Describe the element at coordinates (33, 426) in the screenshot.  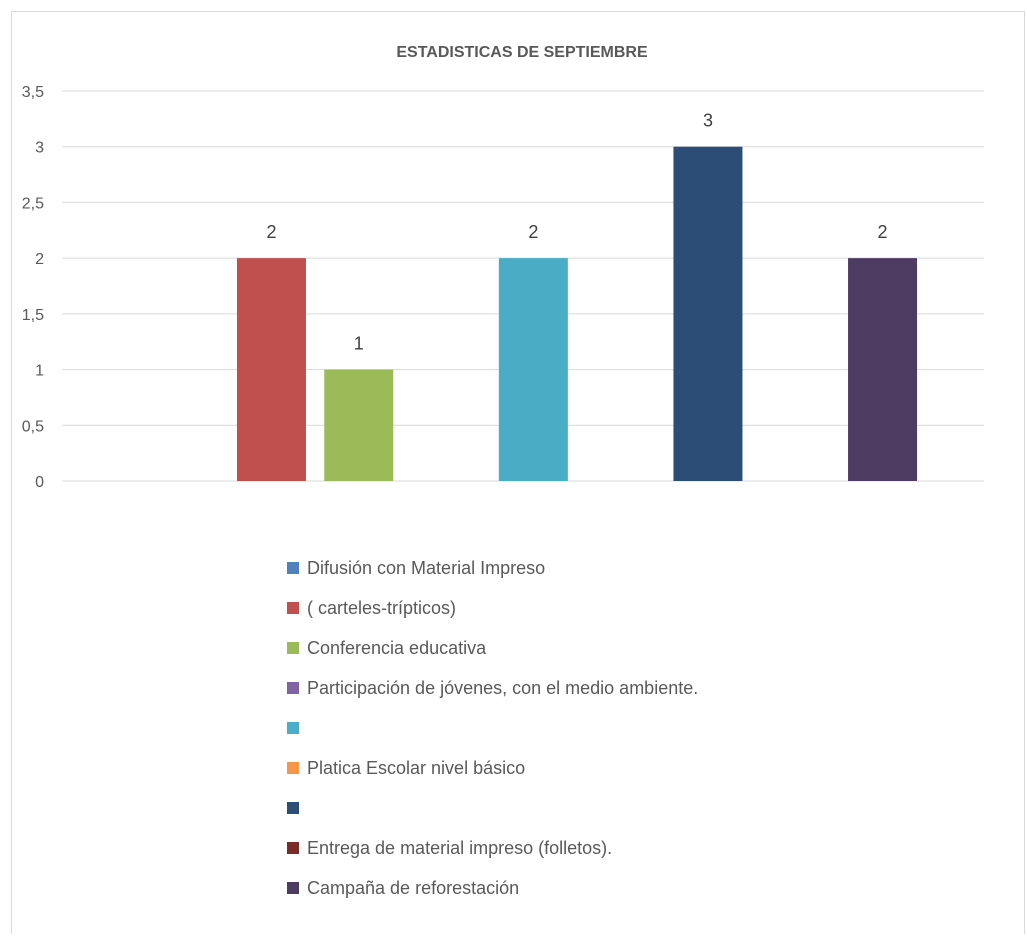
I see `y-tick-label: 0,5` at that location.